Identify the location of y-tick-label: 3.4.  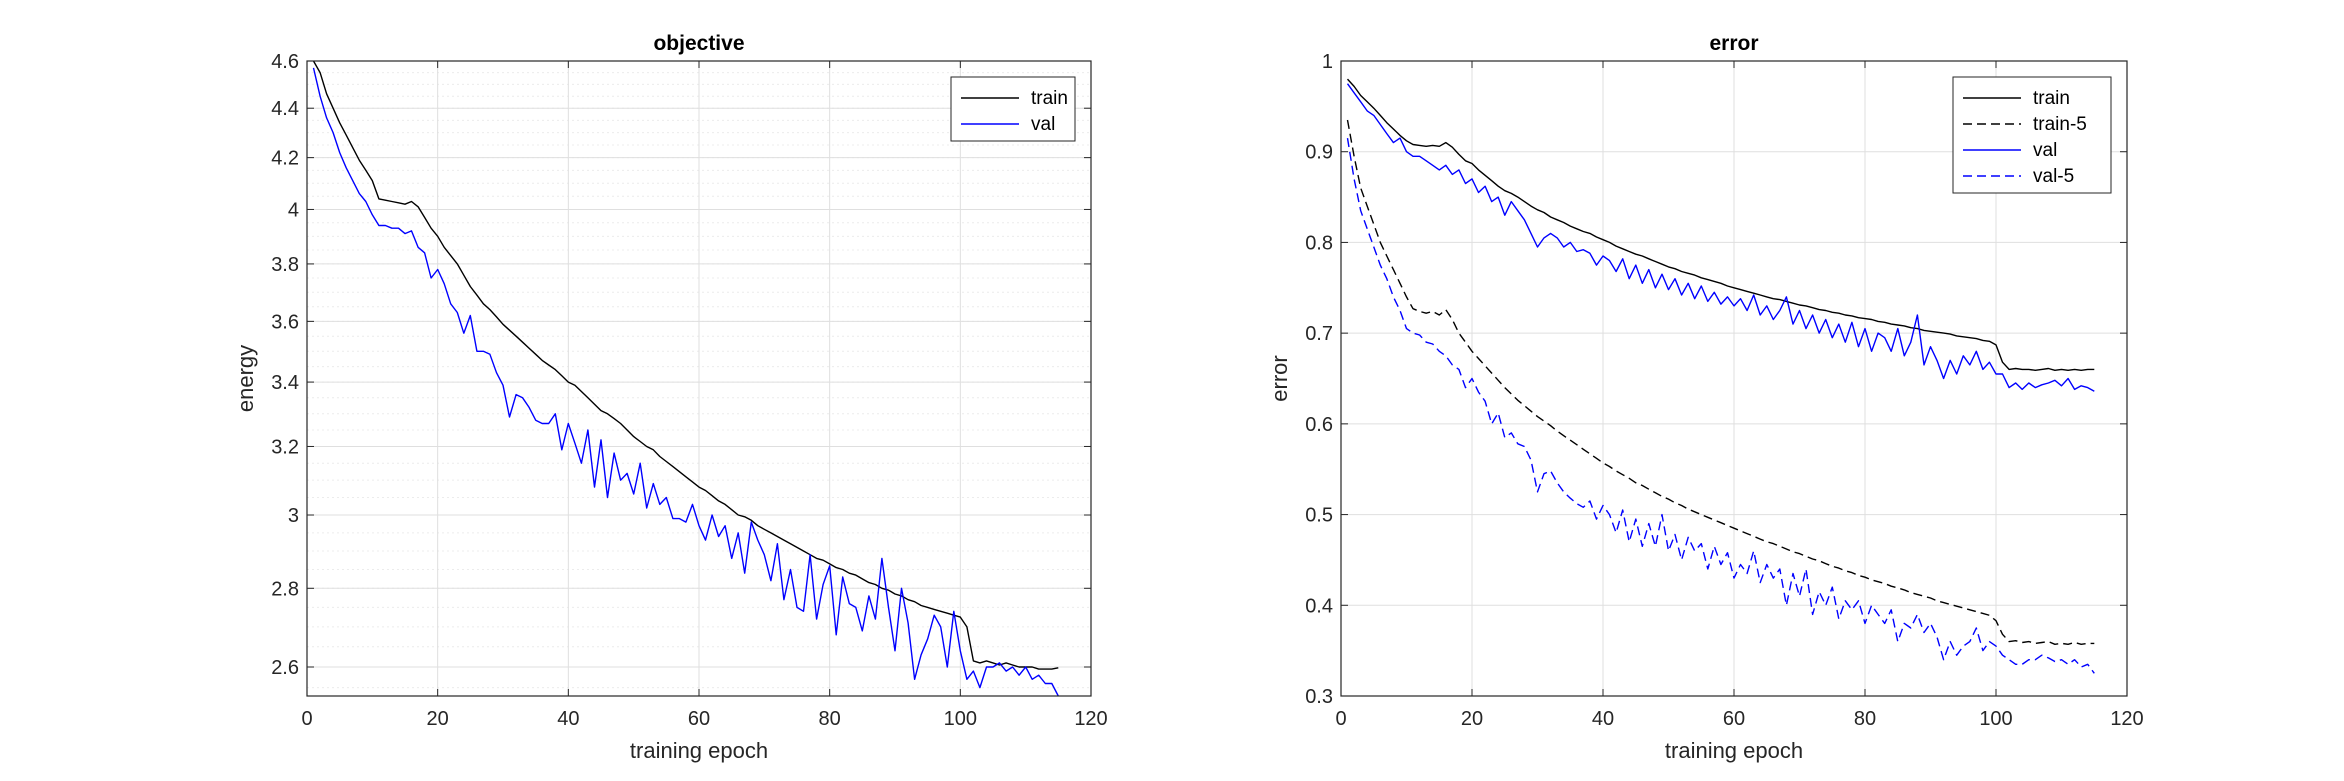
(285, 383).